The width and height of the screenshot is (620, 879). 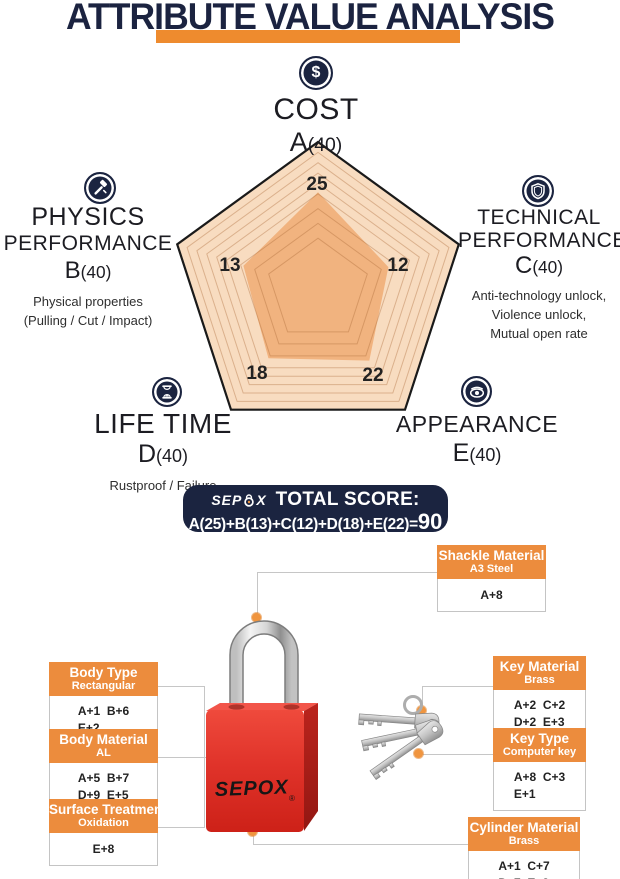 I want to click on callout-shackle-material: Shackle Material A3 Steel A+8, so click(x=491, y=578).